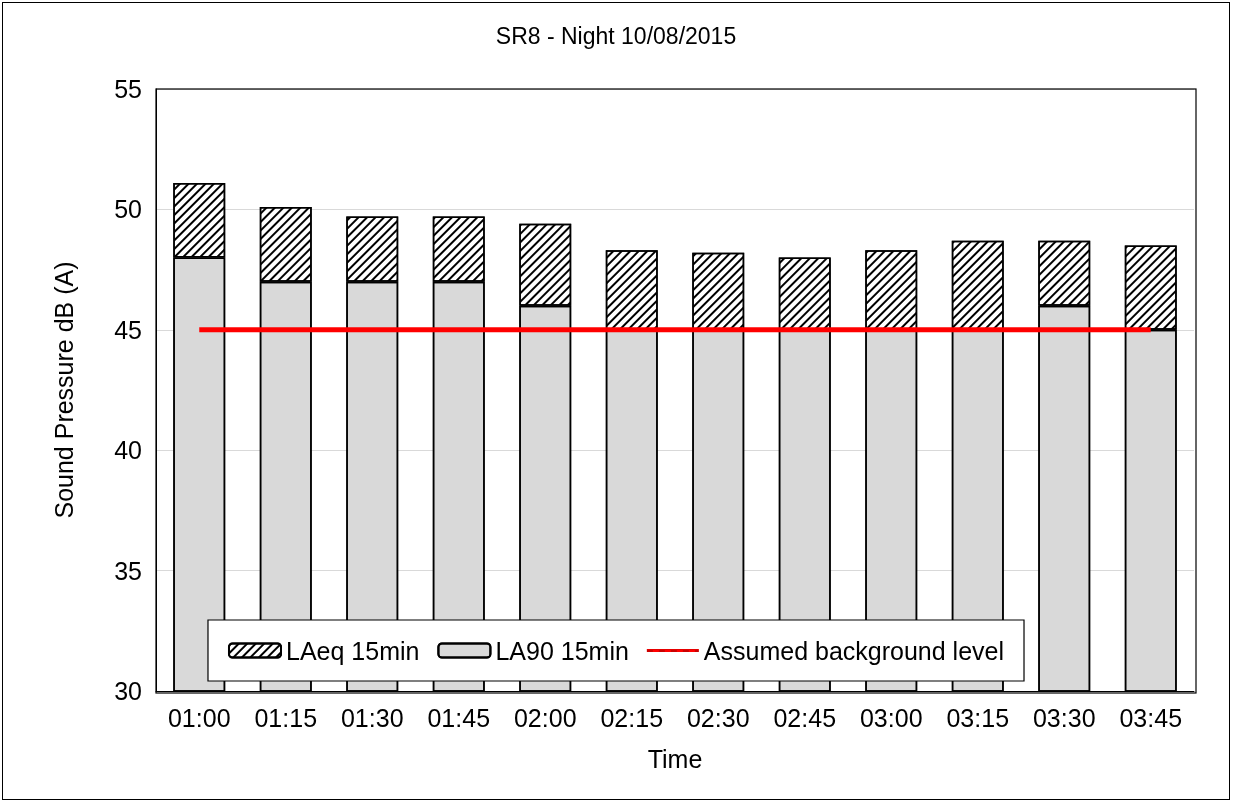 Image resolution: width=1234 pixels, height=802 pixels. I want to click on x-tick-label: 01:45, so click(459, 717).